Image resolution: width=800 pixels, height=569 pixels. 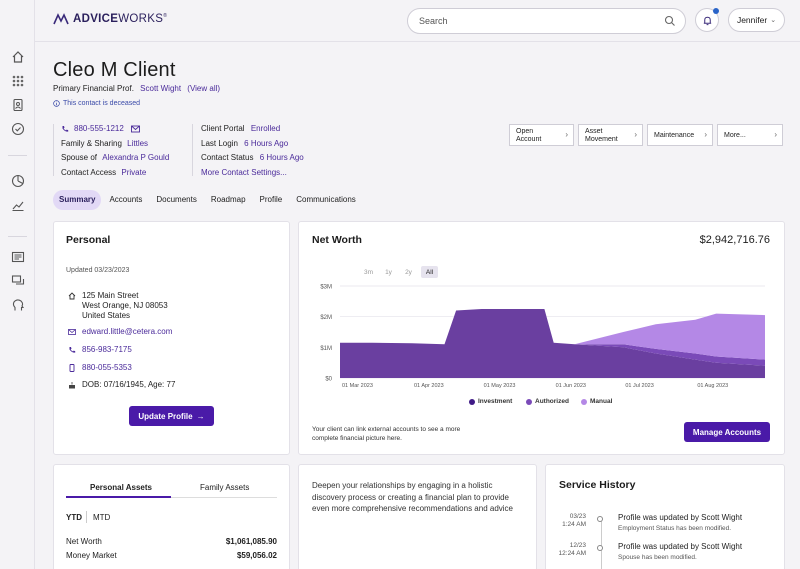 I want to click on head-icon, so click(x=17, y=304).